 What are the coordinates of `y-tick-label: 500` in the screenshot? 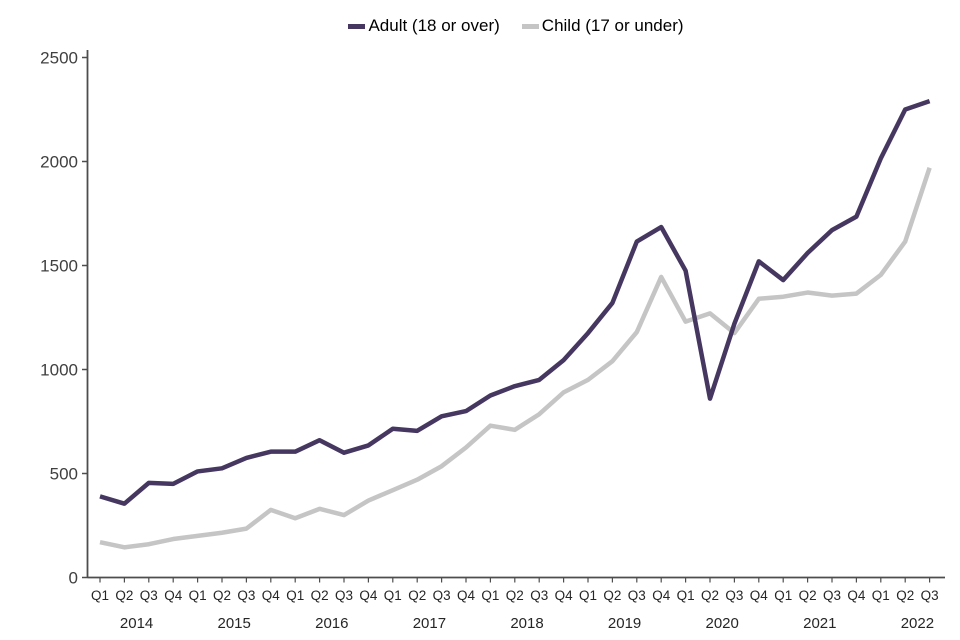 It's located at (64, 474).